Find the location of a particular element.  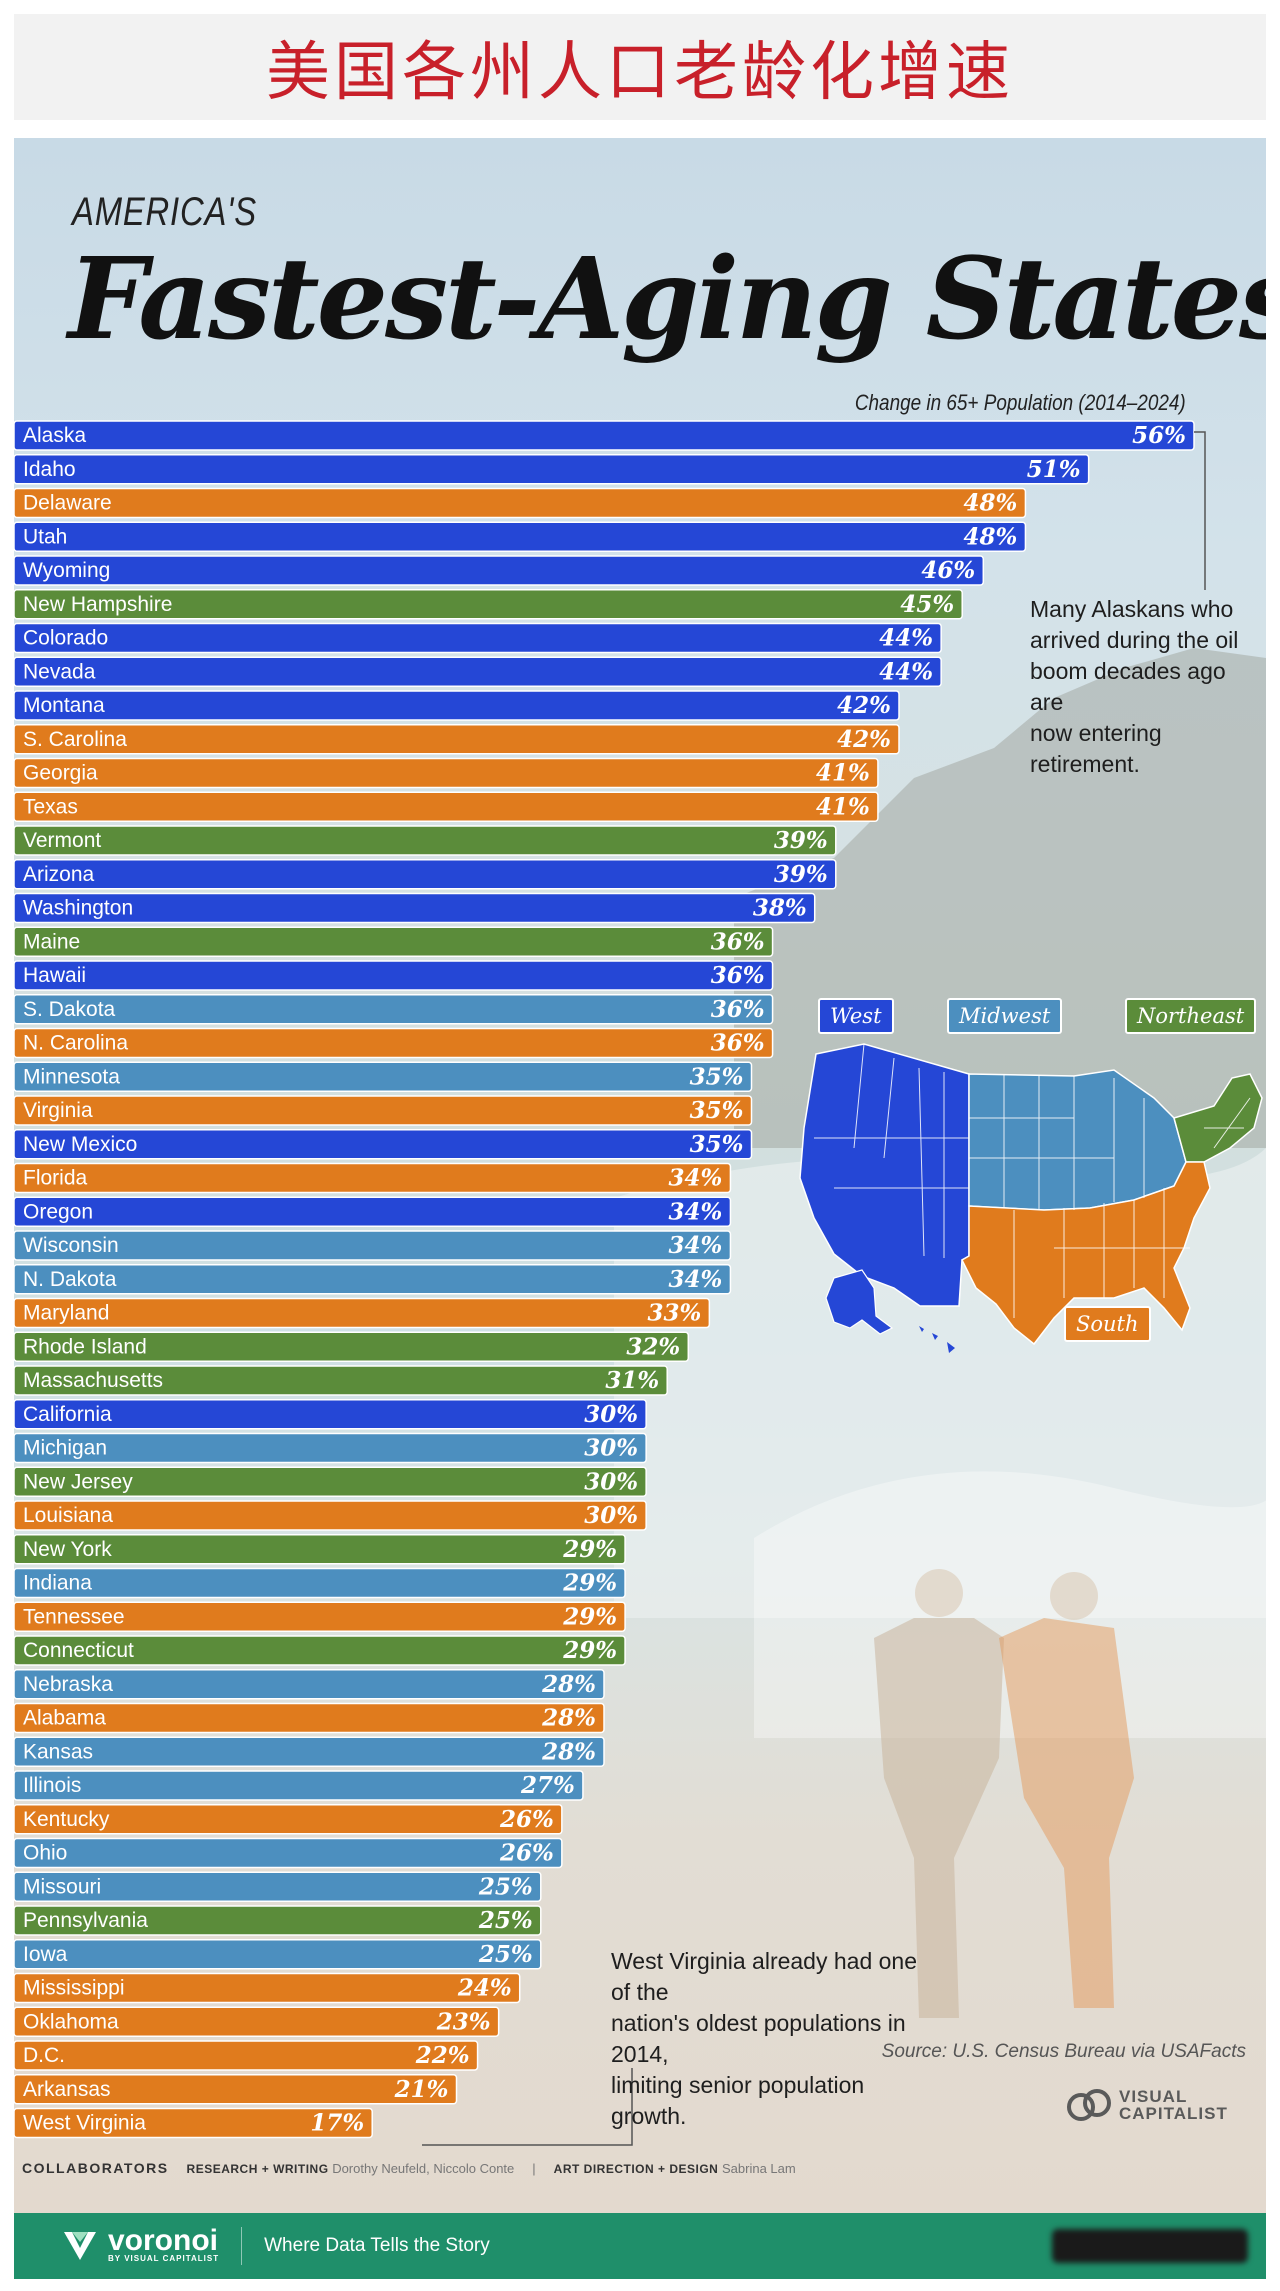

bar-value-maryland: 33% is located at coordinates (674, 1313).